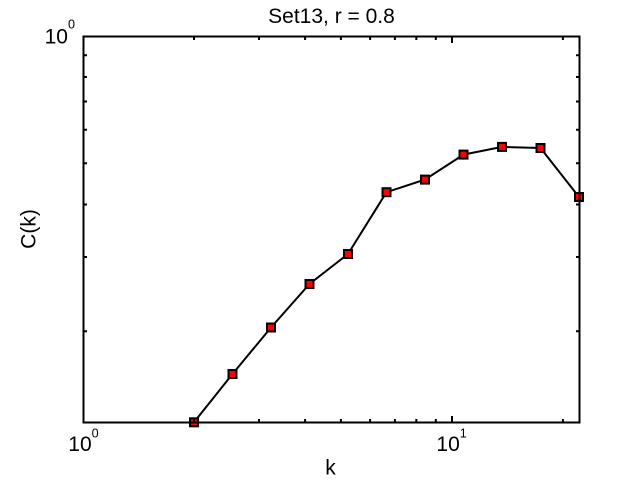 The height and width of the screenshot is (480, 640). I want to click on svg-text: Set13, r = 0.8, so click(331, 16).